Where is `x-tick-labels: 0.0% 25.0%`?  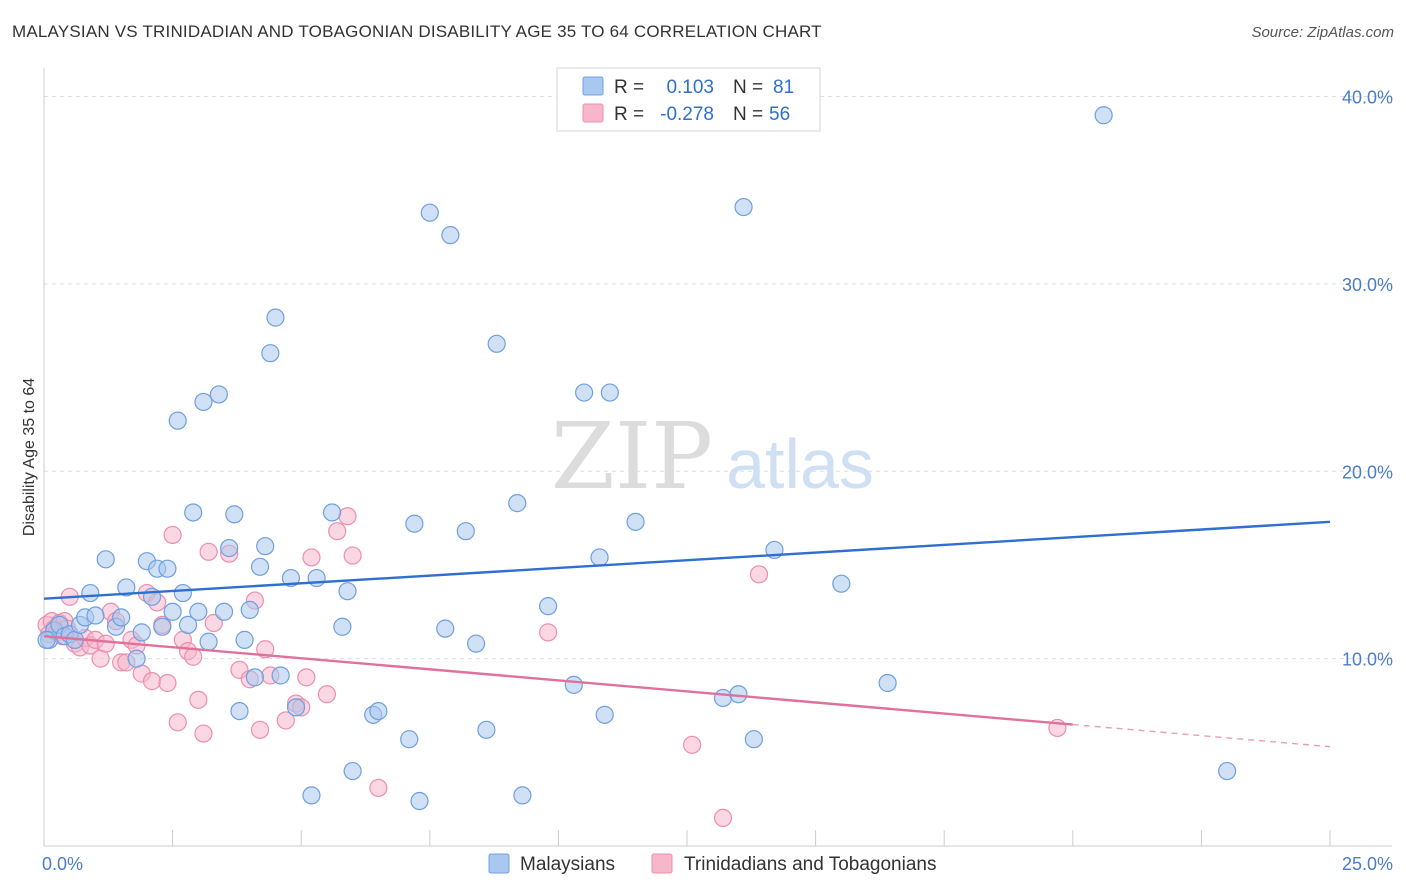 x-tick-labels: 0.0% 25.0% is located at coordinates (717, 864).